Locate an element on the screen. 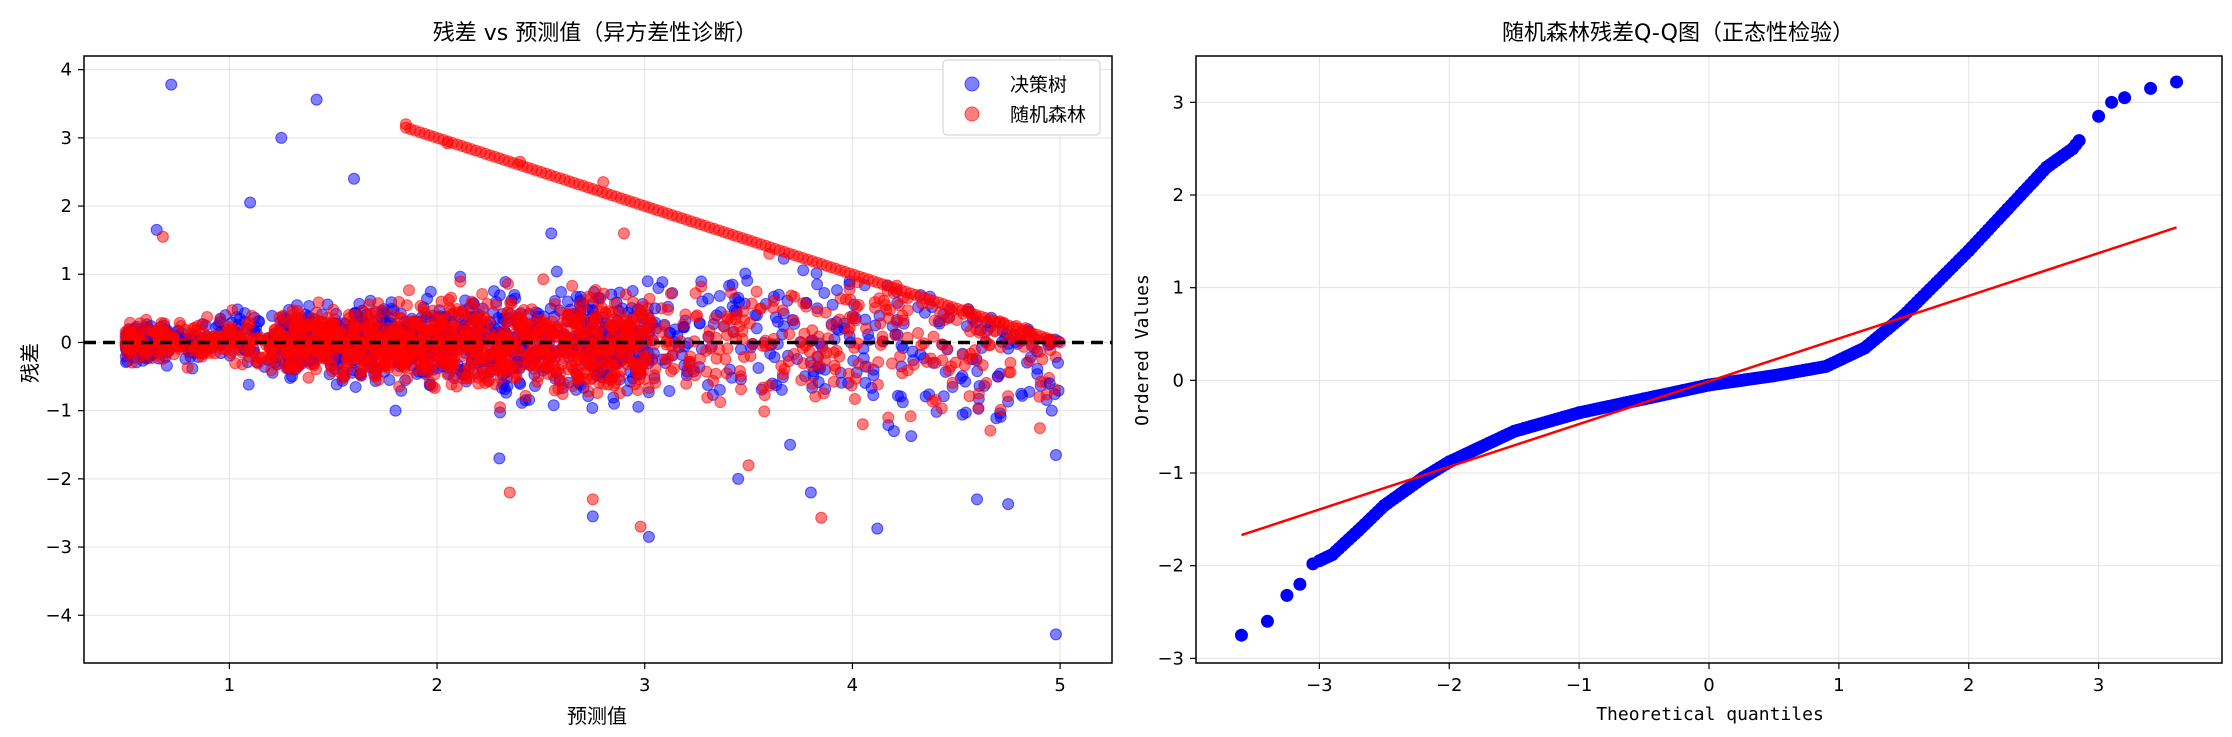  legend: 决策树 随机森林 is located at coordinates (1021, 97).